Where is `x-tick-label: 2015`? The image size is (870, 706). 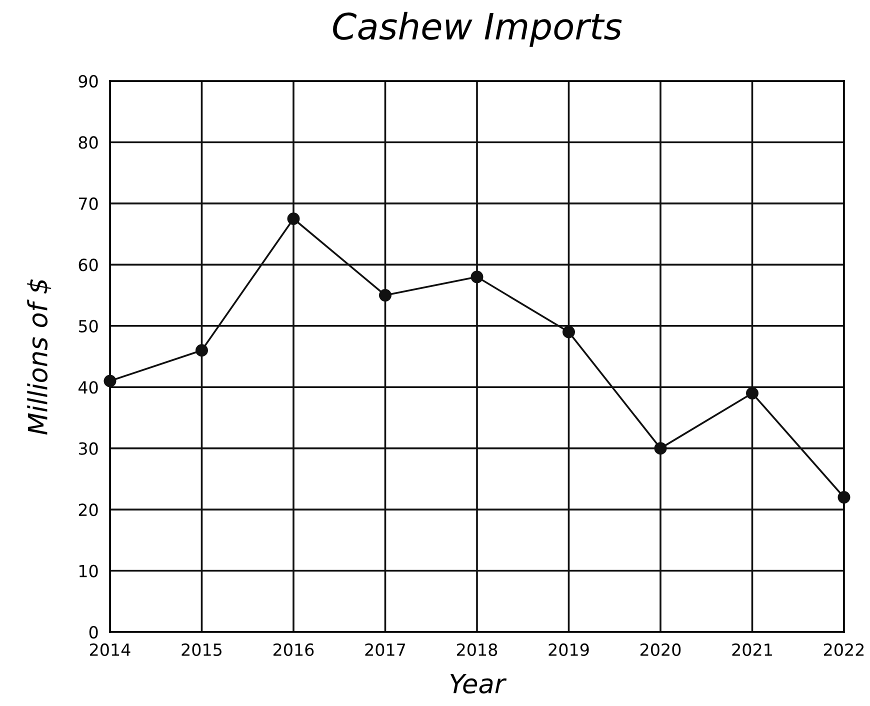
x-tick-label: 2015 is located at coordinates (202, 649).